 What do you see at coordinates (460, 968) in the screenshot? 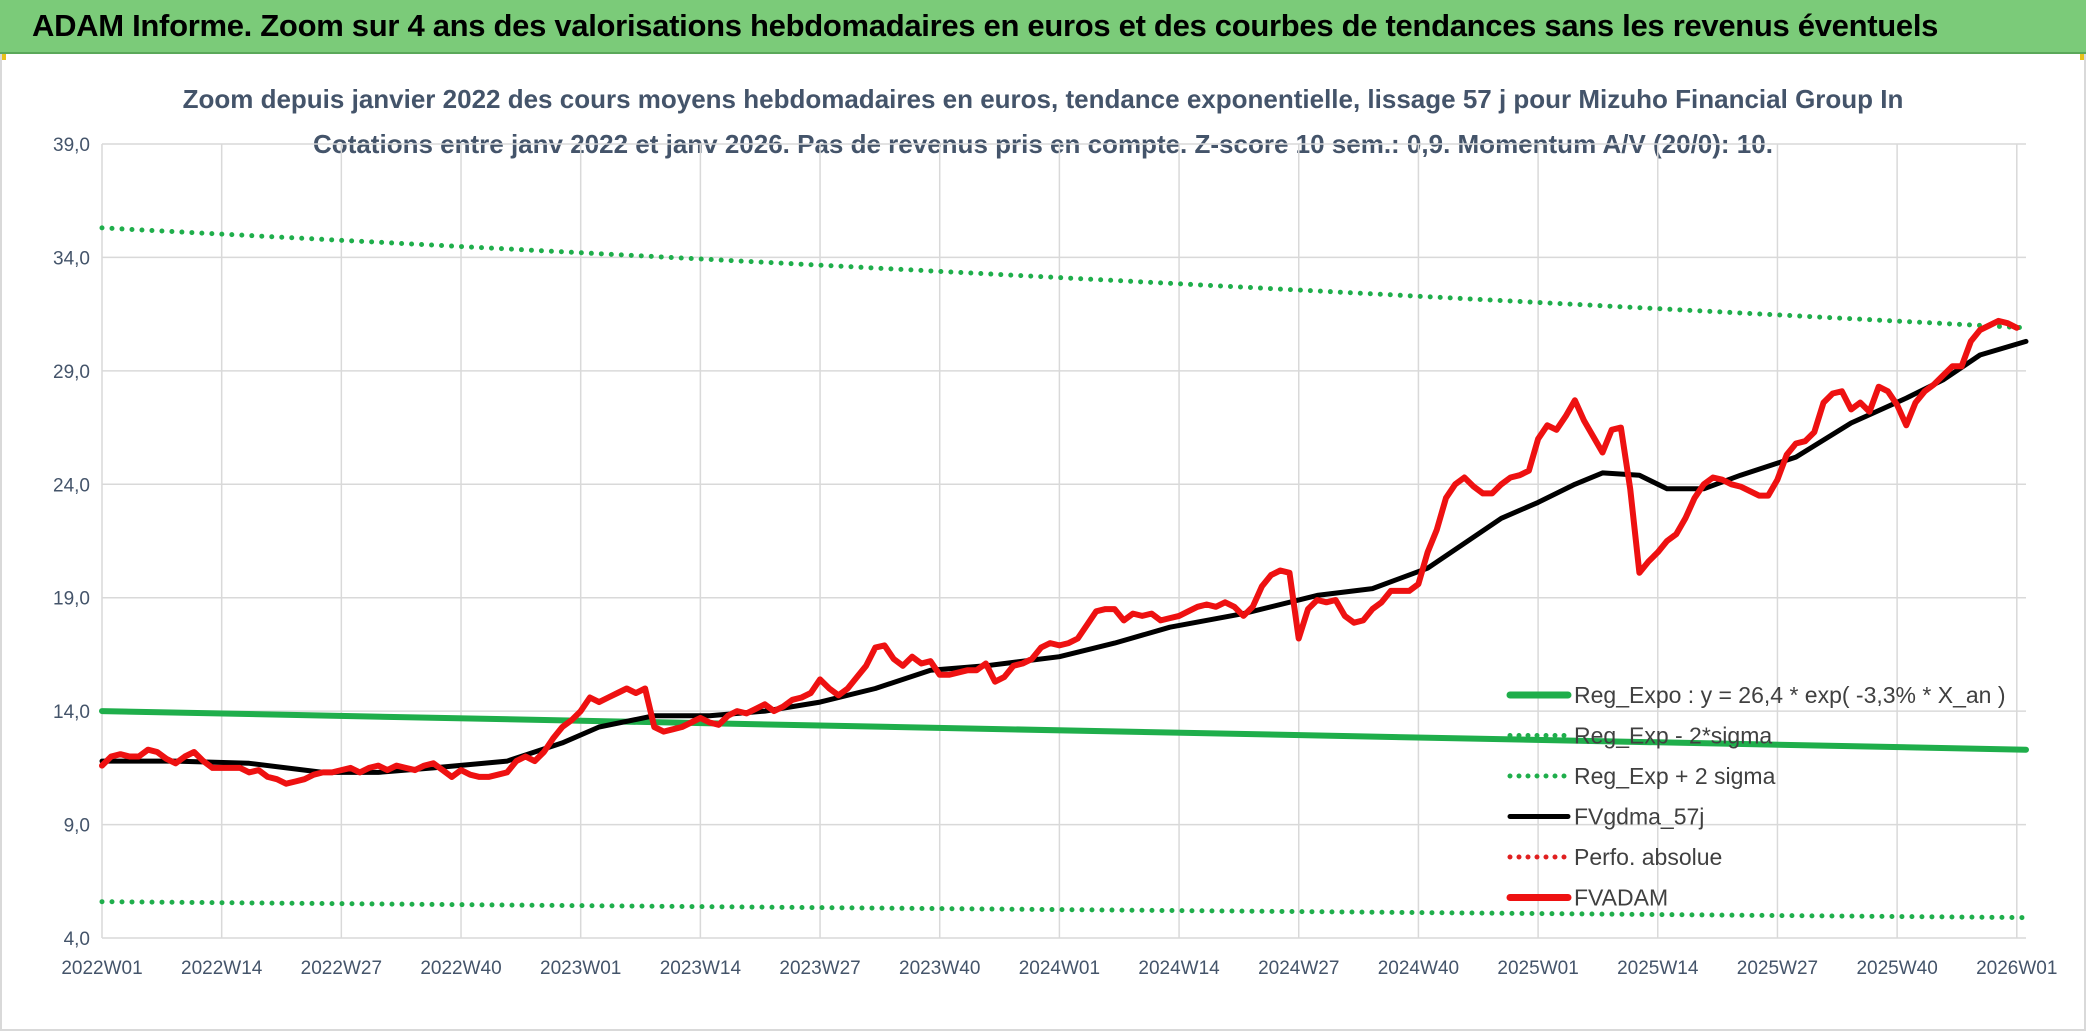
I see `x-tick-label: 2022W40` at bounding box center [460, 968].